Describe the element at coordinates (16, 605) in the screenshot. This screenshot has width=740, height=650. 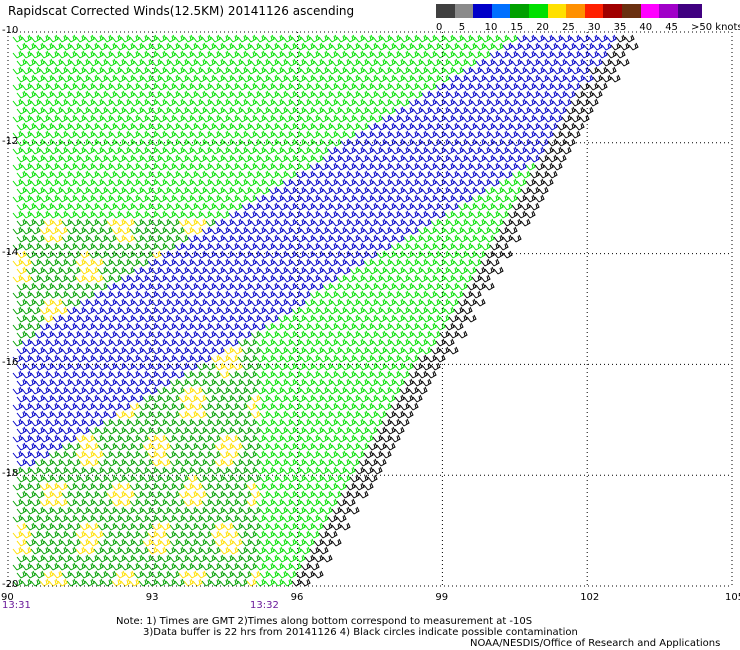
I see `swath-time-left: 13:31` at that location.